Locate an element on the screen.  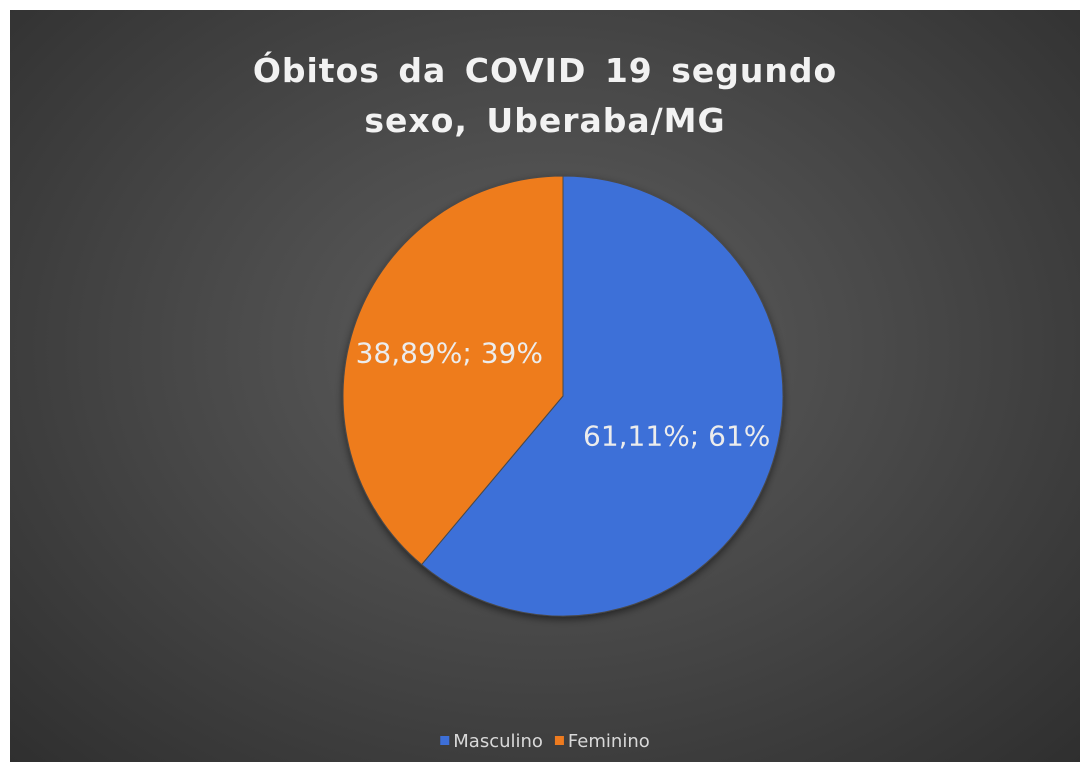
pie-slice is located at coordinates (453, 370).